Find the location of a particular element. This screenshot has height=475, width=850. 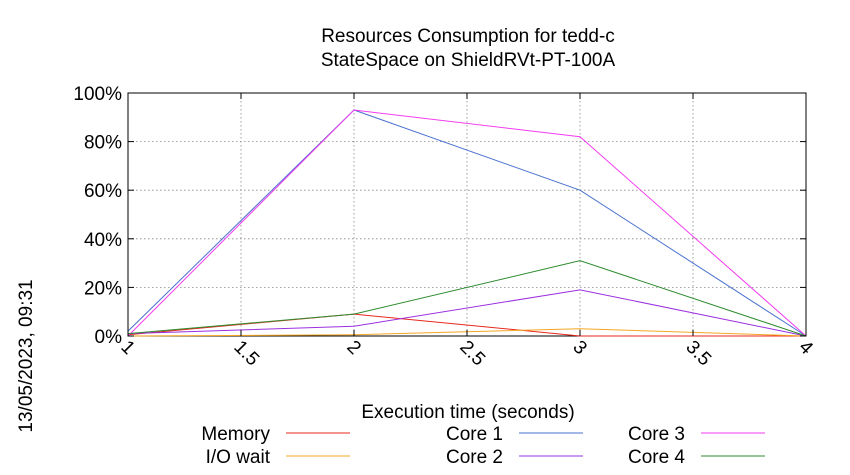

y-tick-label: 60% is located at coordinates (103, 191).